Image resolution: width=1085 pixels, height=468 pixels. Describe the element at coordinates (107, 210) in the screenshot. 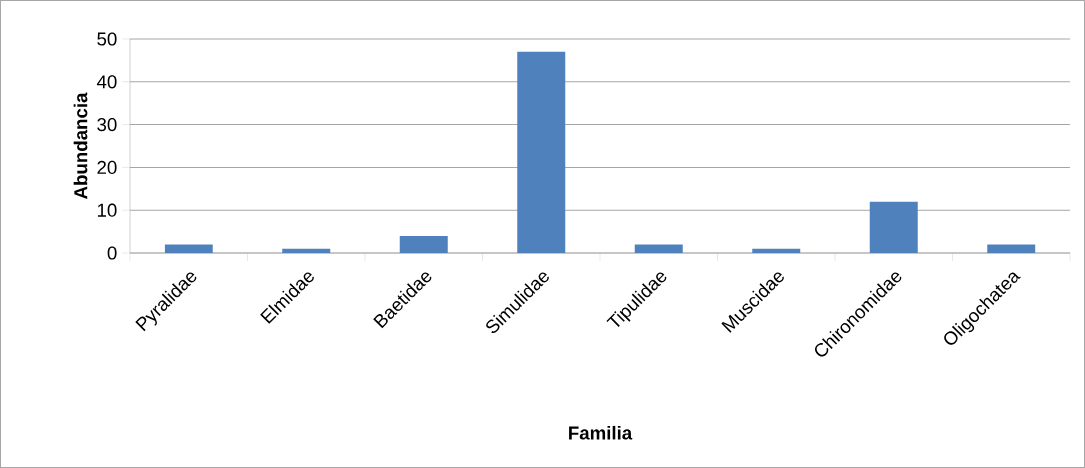

I see `y-tick-label: 10` at that location.